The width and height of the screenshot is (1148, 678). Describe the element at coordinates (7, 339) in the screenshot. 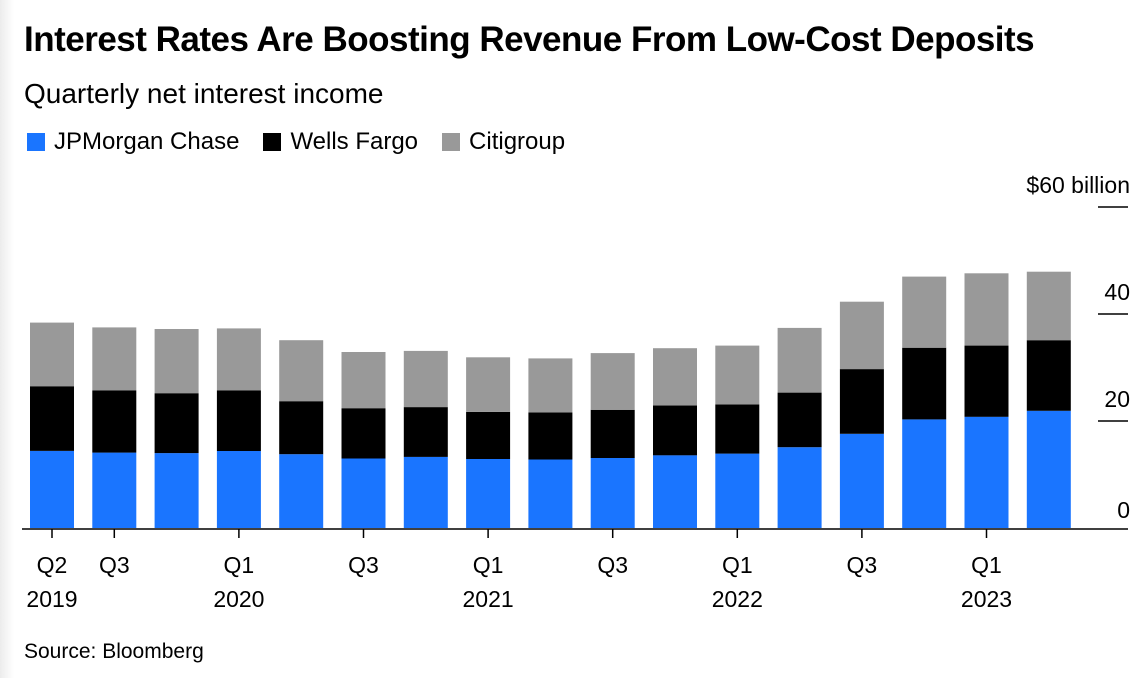

I see `page-edge-shadow` at that location.